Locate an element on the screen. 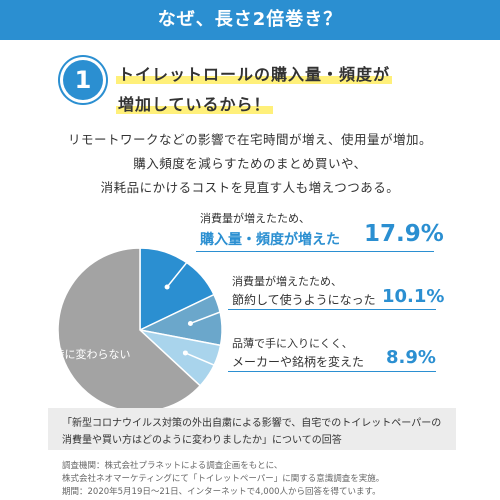 The height and width of the screenshot is (500, 500). body-line-2: 購入頻度を減らすためのまとめ買いや、 is located at coordinates (250, 163).